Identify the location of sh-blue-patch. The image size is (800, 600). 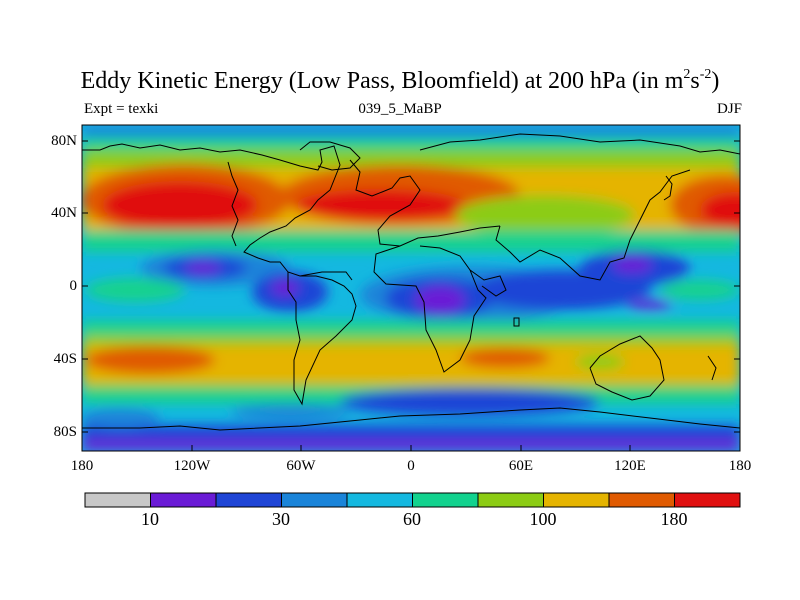
(290, 412).